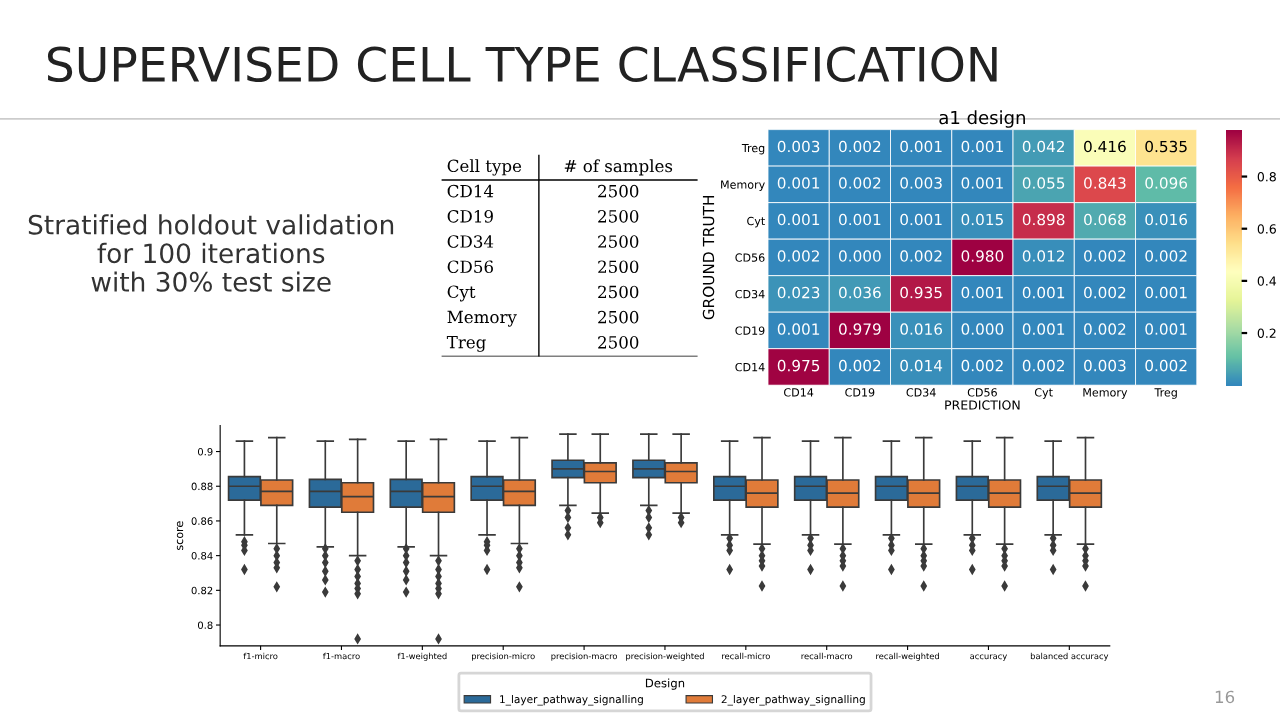 Image resolution: width=1280 pixels, height=720 pixels. I want to click on text: 16, so click(1225, 697).